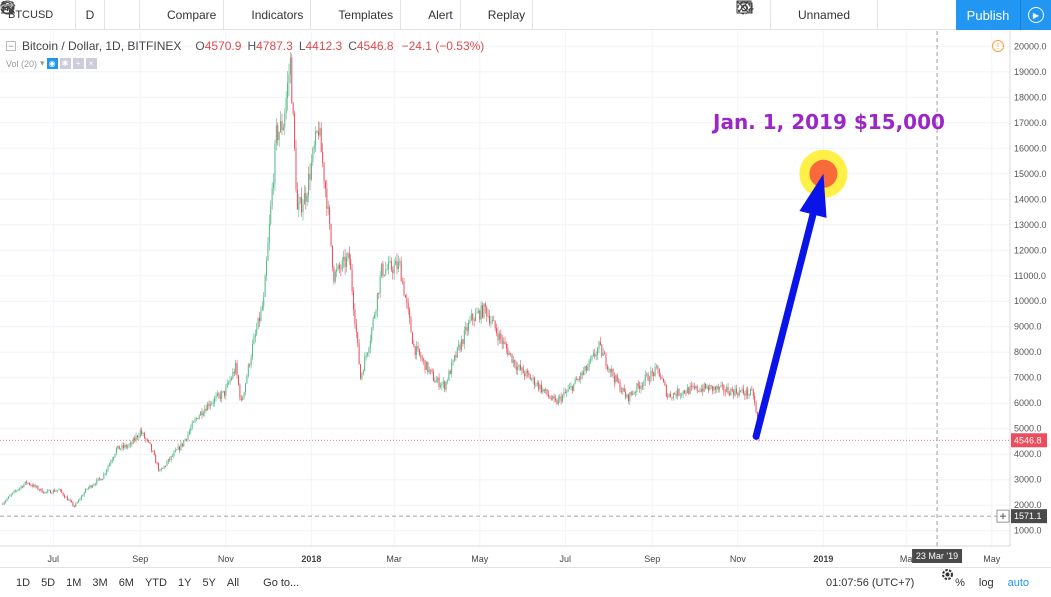  Describe the element at coordinates (233, 582) in the screenshot. I see `range-button-all: All` at that location.